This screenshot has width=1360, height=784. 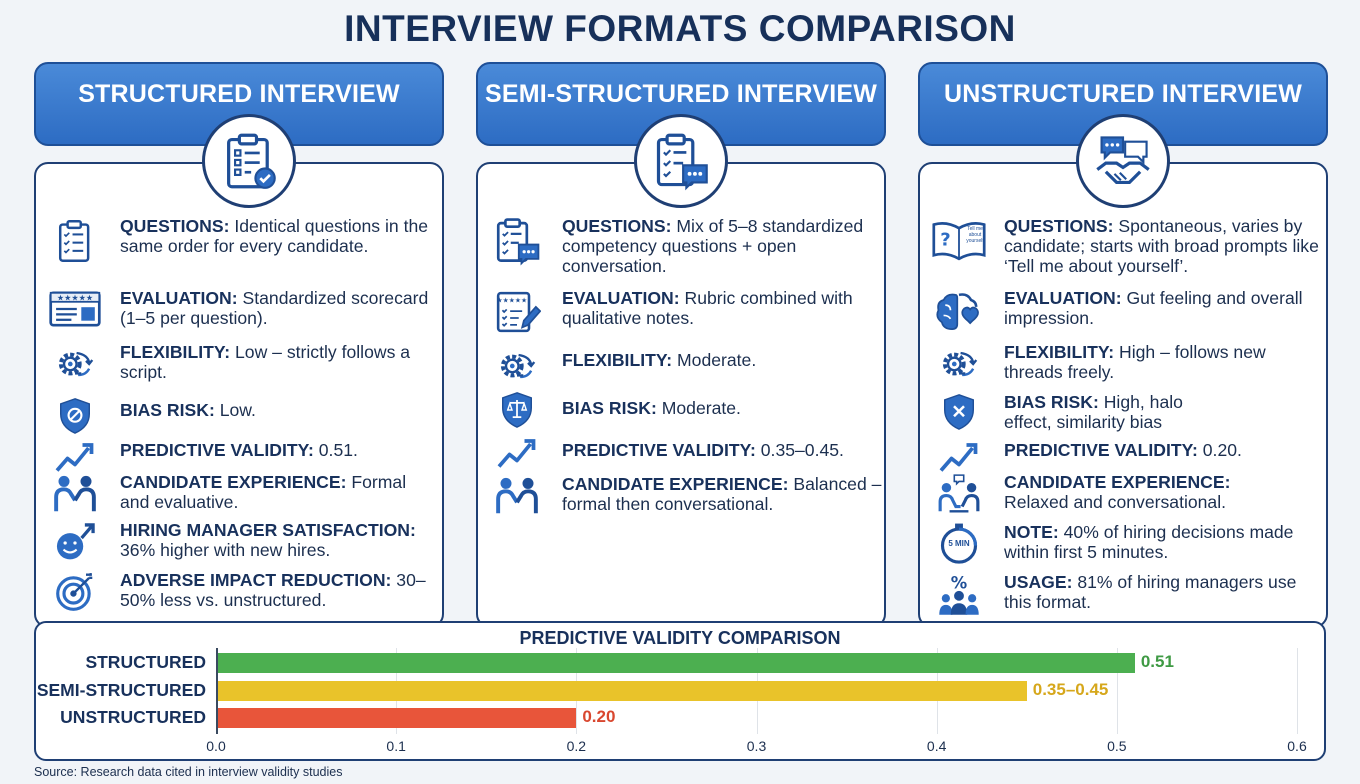 I want to click on x-tick-label: 0.3, so click(x=756, y=746).